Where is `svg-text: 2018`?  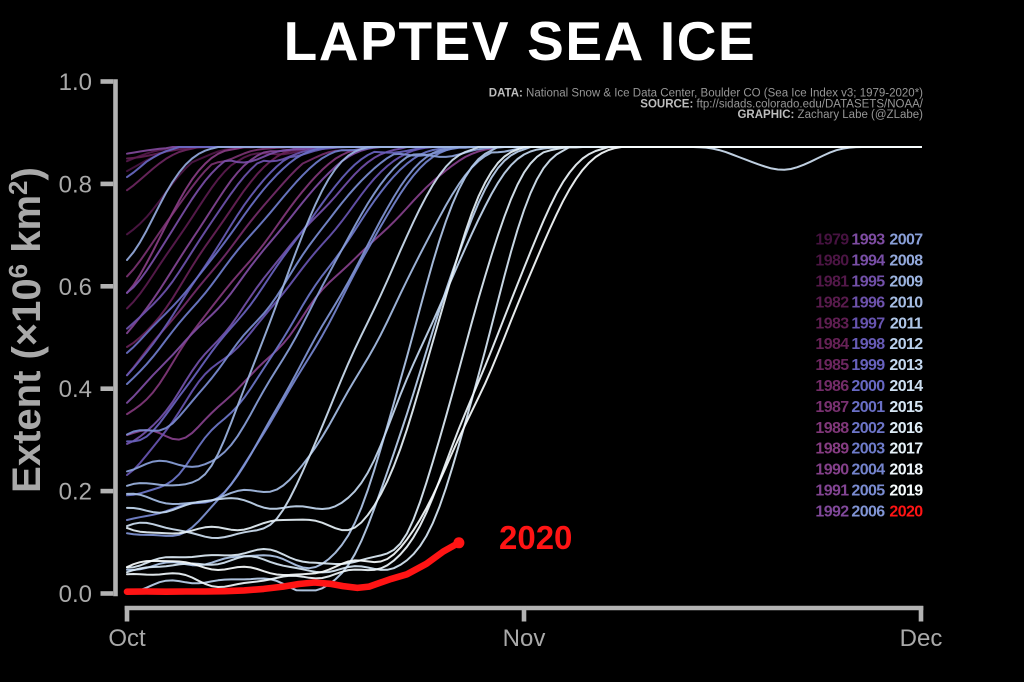
svg-text: 2018 is located at coordinates (906, 470).